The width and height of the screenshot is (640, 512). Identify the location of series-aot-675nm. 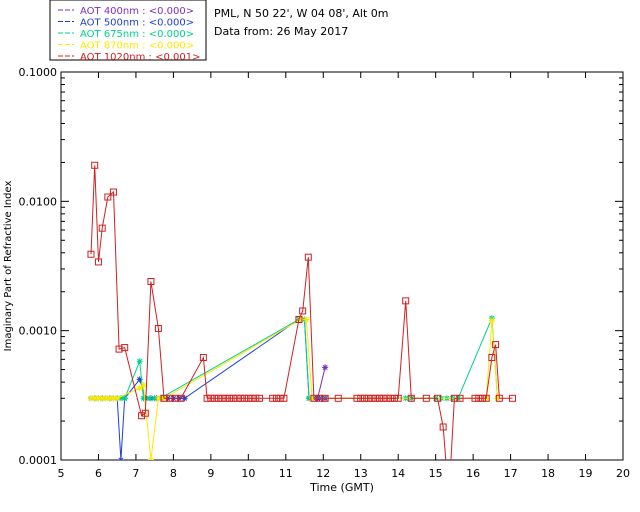
(294, 358).